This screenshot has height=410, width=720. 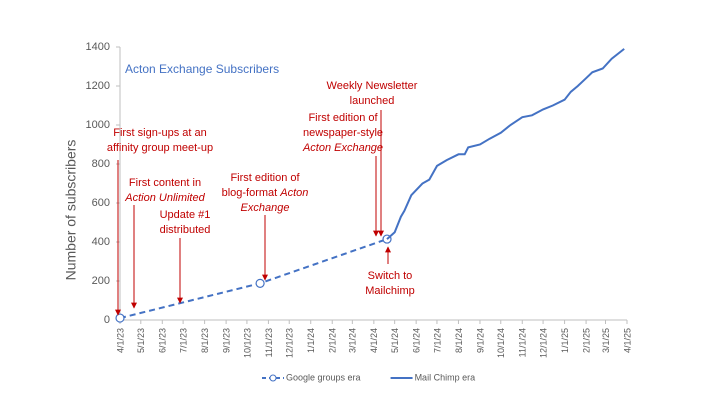 I want to click on y-tick-label: 1200, so click(x=98, y=86).